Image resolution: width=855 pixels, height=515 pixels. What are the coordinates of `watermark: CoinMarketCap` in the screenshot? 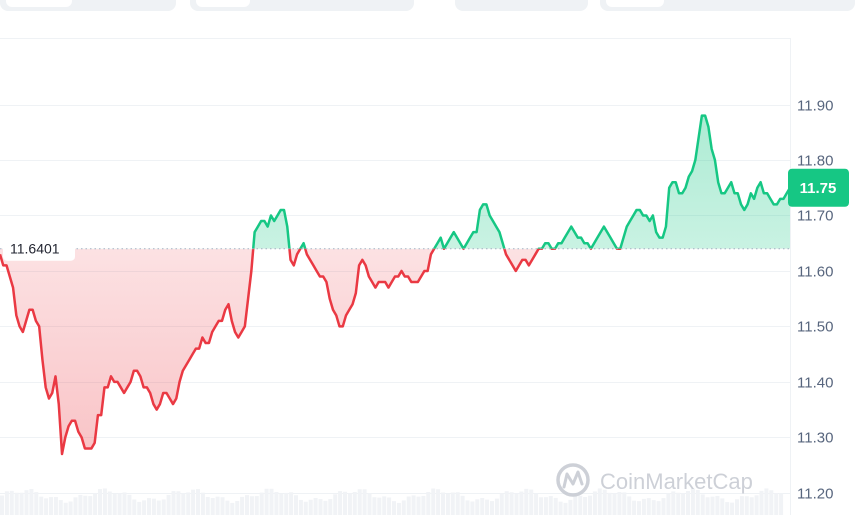 It's located at (654, 480).